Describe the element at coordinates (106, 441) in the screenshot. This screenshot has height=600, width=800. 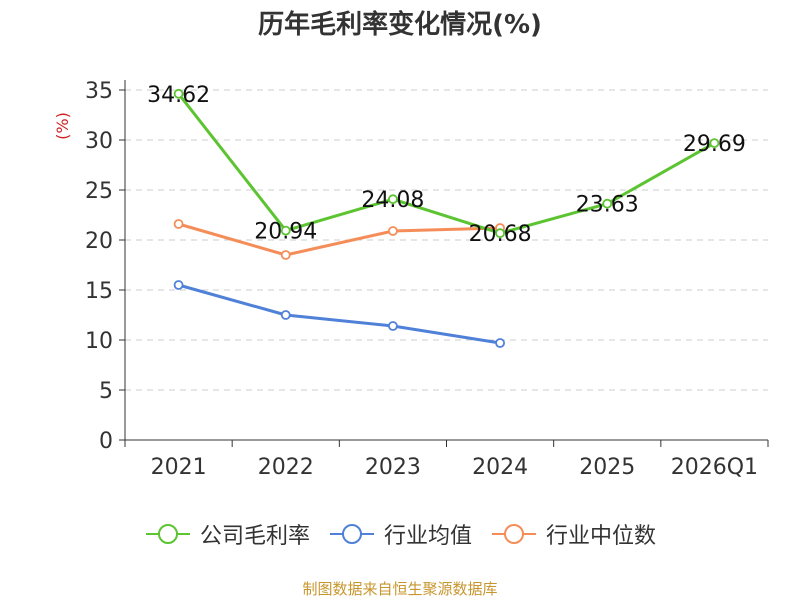
I see `y-tick-label: 0` at that location.